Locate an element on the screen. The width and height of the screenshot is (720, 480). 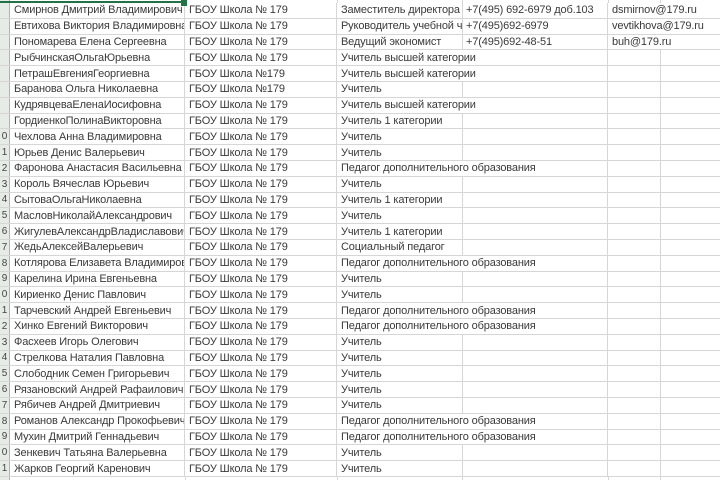
cell-email: buh@179.ru is located at coordinates (642, 41).